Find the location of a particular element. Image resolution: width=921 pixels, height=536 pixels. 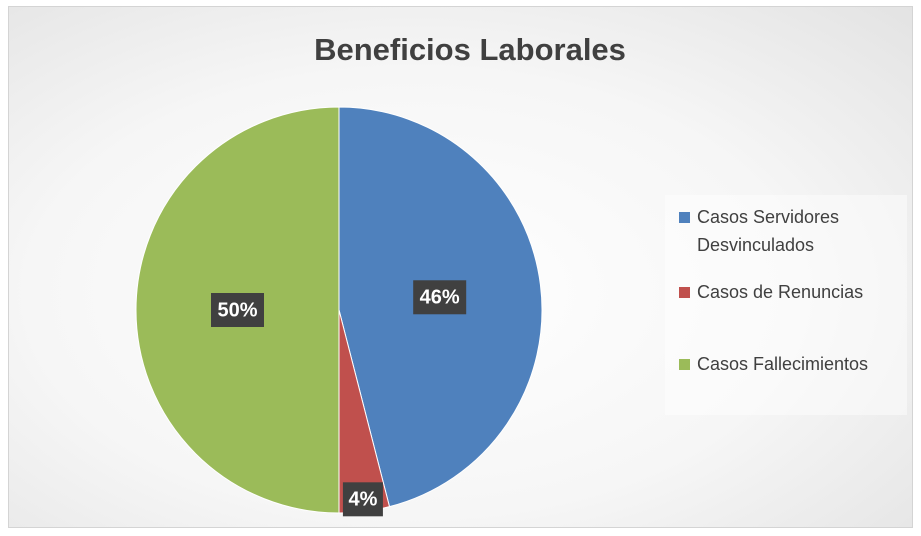

legend-label: Casos Fallecimientos is located at coordinates (783, 364).